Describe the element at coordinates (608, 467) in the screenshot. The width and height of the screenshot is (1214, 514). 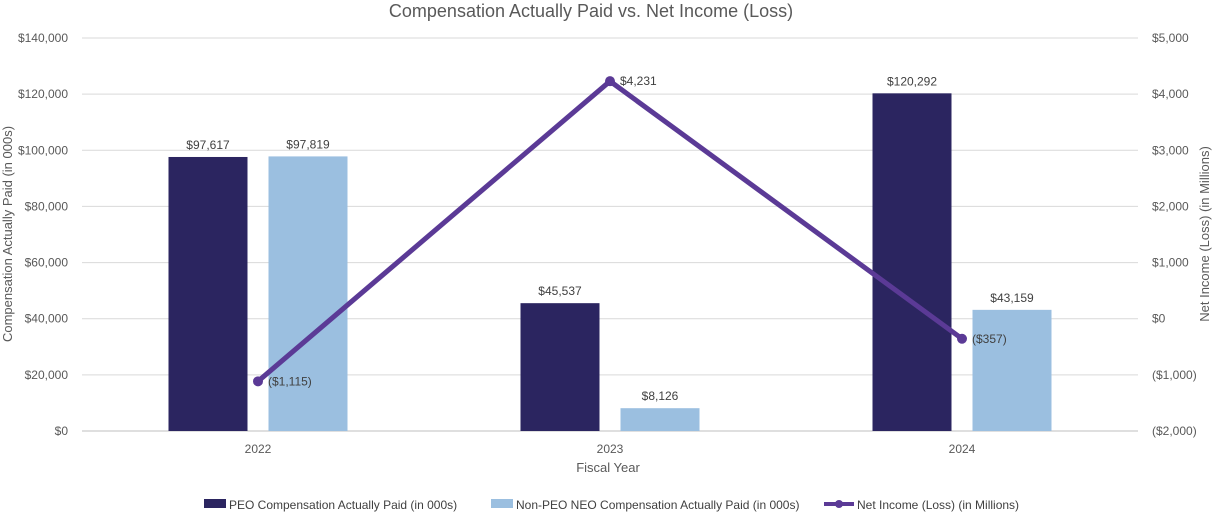
I see `x-axis-title: Fiscal Year` at that location.